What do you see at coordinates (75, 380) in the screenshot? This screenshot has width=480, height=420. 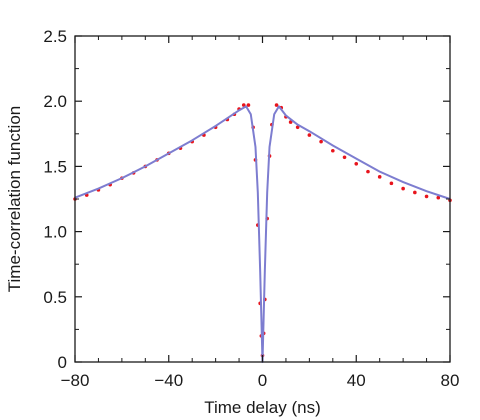 I see `x-tick-label: −80` at bounding box center [75, 380].